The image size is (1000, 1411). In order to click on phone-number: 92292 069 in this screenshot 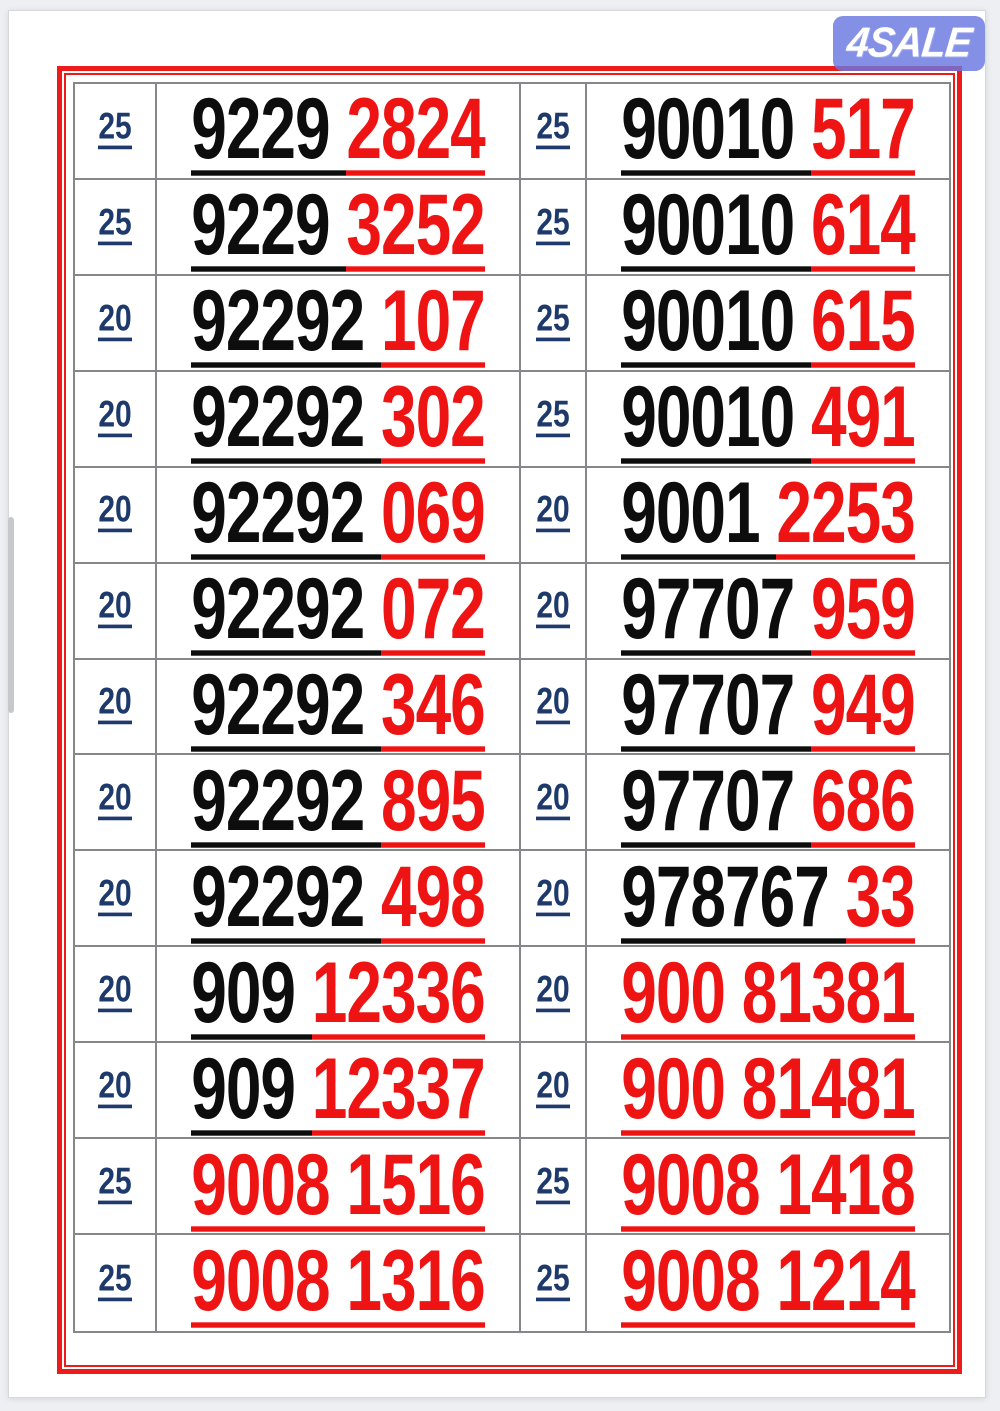, I will do `click(338, 512)`.